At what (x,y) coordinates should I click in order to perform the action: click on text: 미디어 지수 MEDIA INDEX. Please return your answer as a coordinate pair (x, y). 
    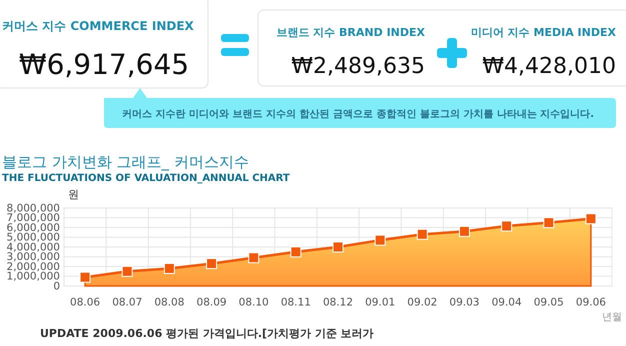
    Looking at the image, I should click on (543, 32).